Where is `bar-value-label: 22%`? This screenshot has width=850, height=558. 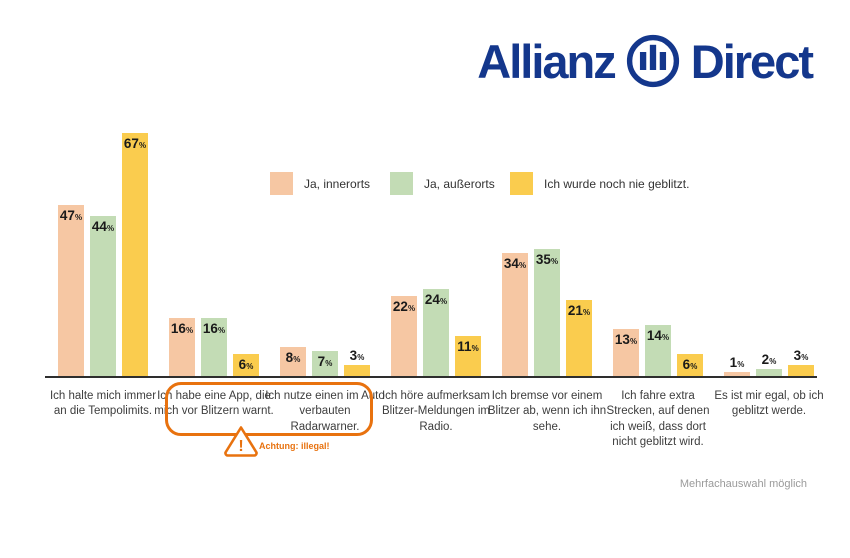 bar-value-label: 22% is located at coordinates (404, 306).